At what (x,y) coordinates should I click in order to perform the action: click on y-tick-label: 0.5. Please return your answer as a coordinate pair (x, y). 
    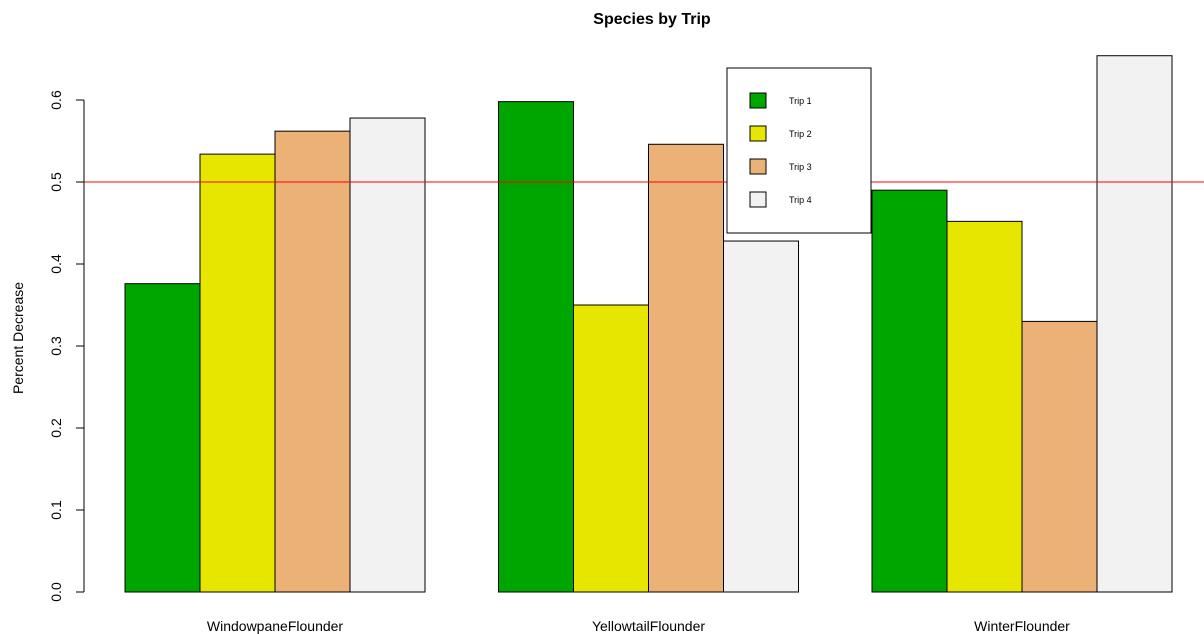
    Looking at the image, I should click on (56, 182).